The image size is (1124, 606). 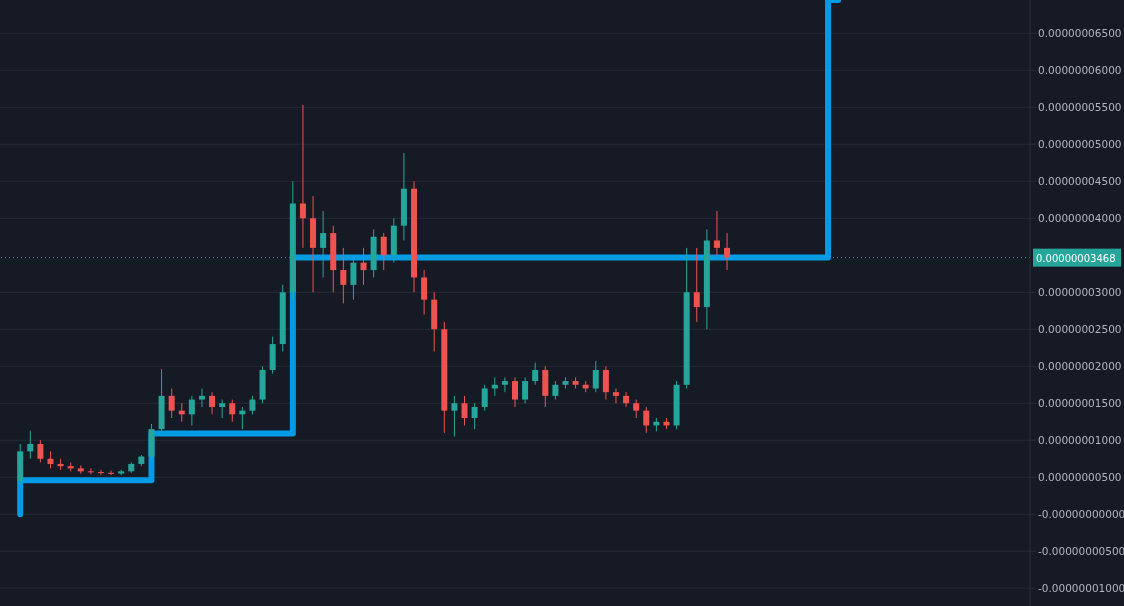 What do you see at coordinates (1080, 292) in the screenshot?
I see `y-tick-label: 0.00000003000` at bounding box center [1080, 292].